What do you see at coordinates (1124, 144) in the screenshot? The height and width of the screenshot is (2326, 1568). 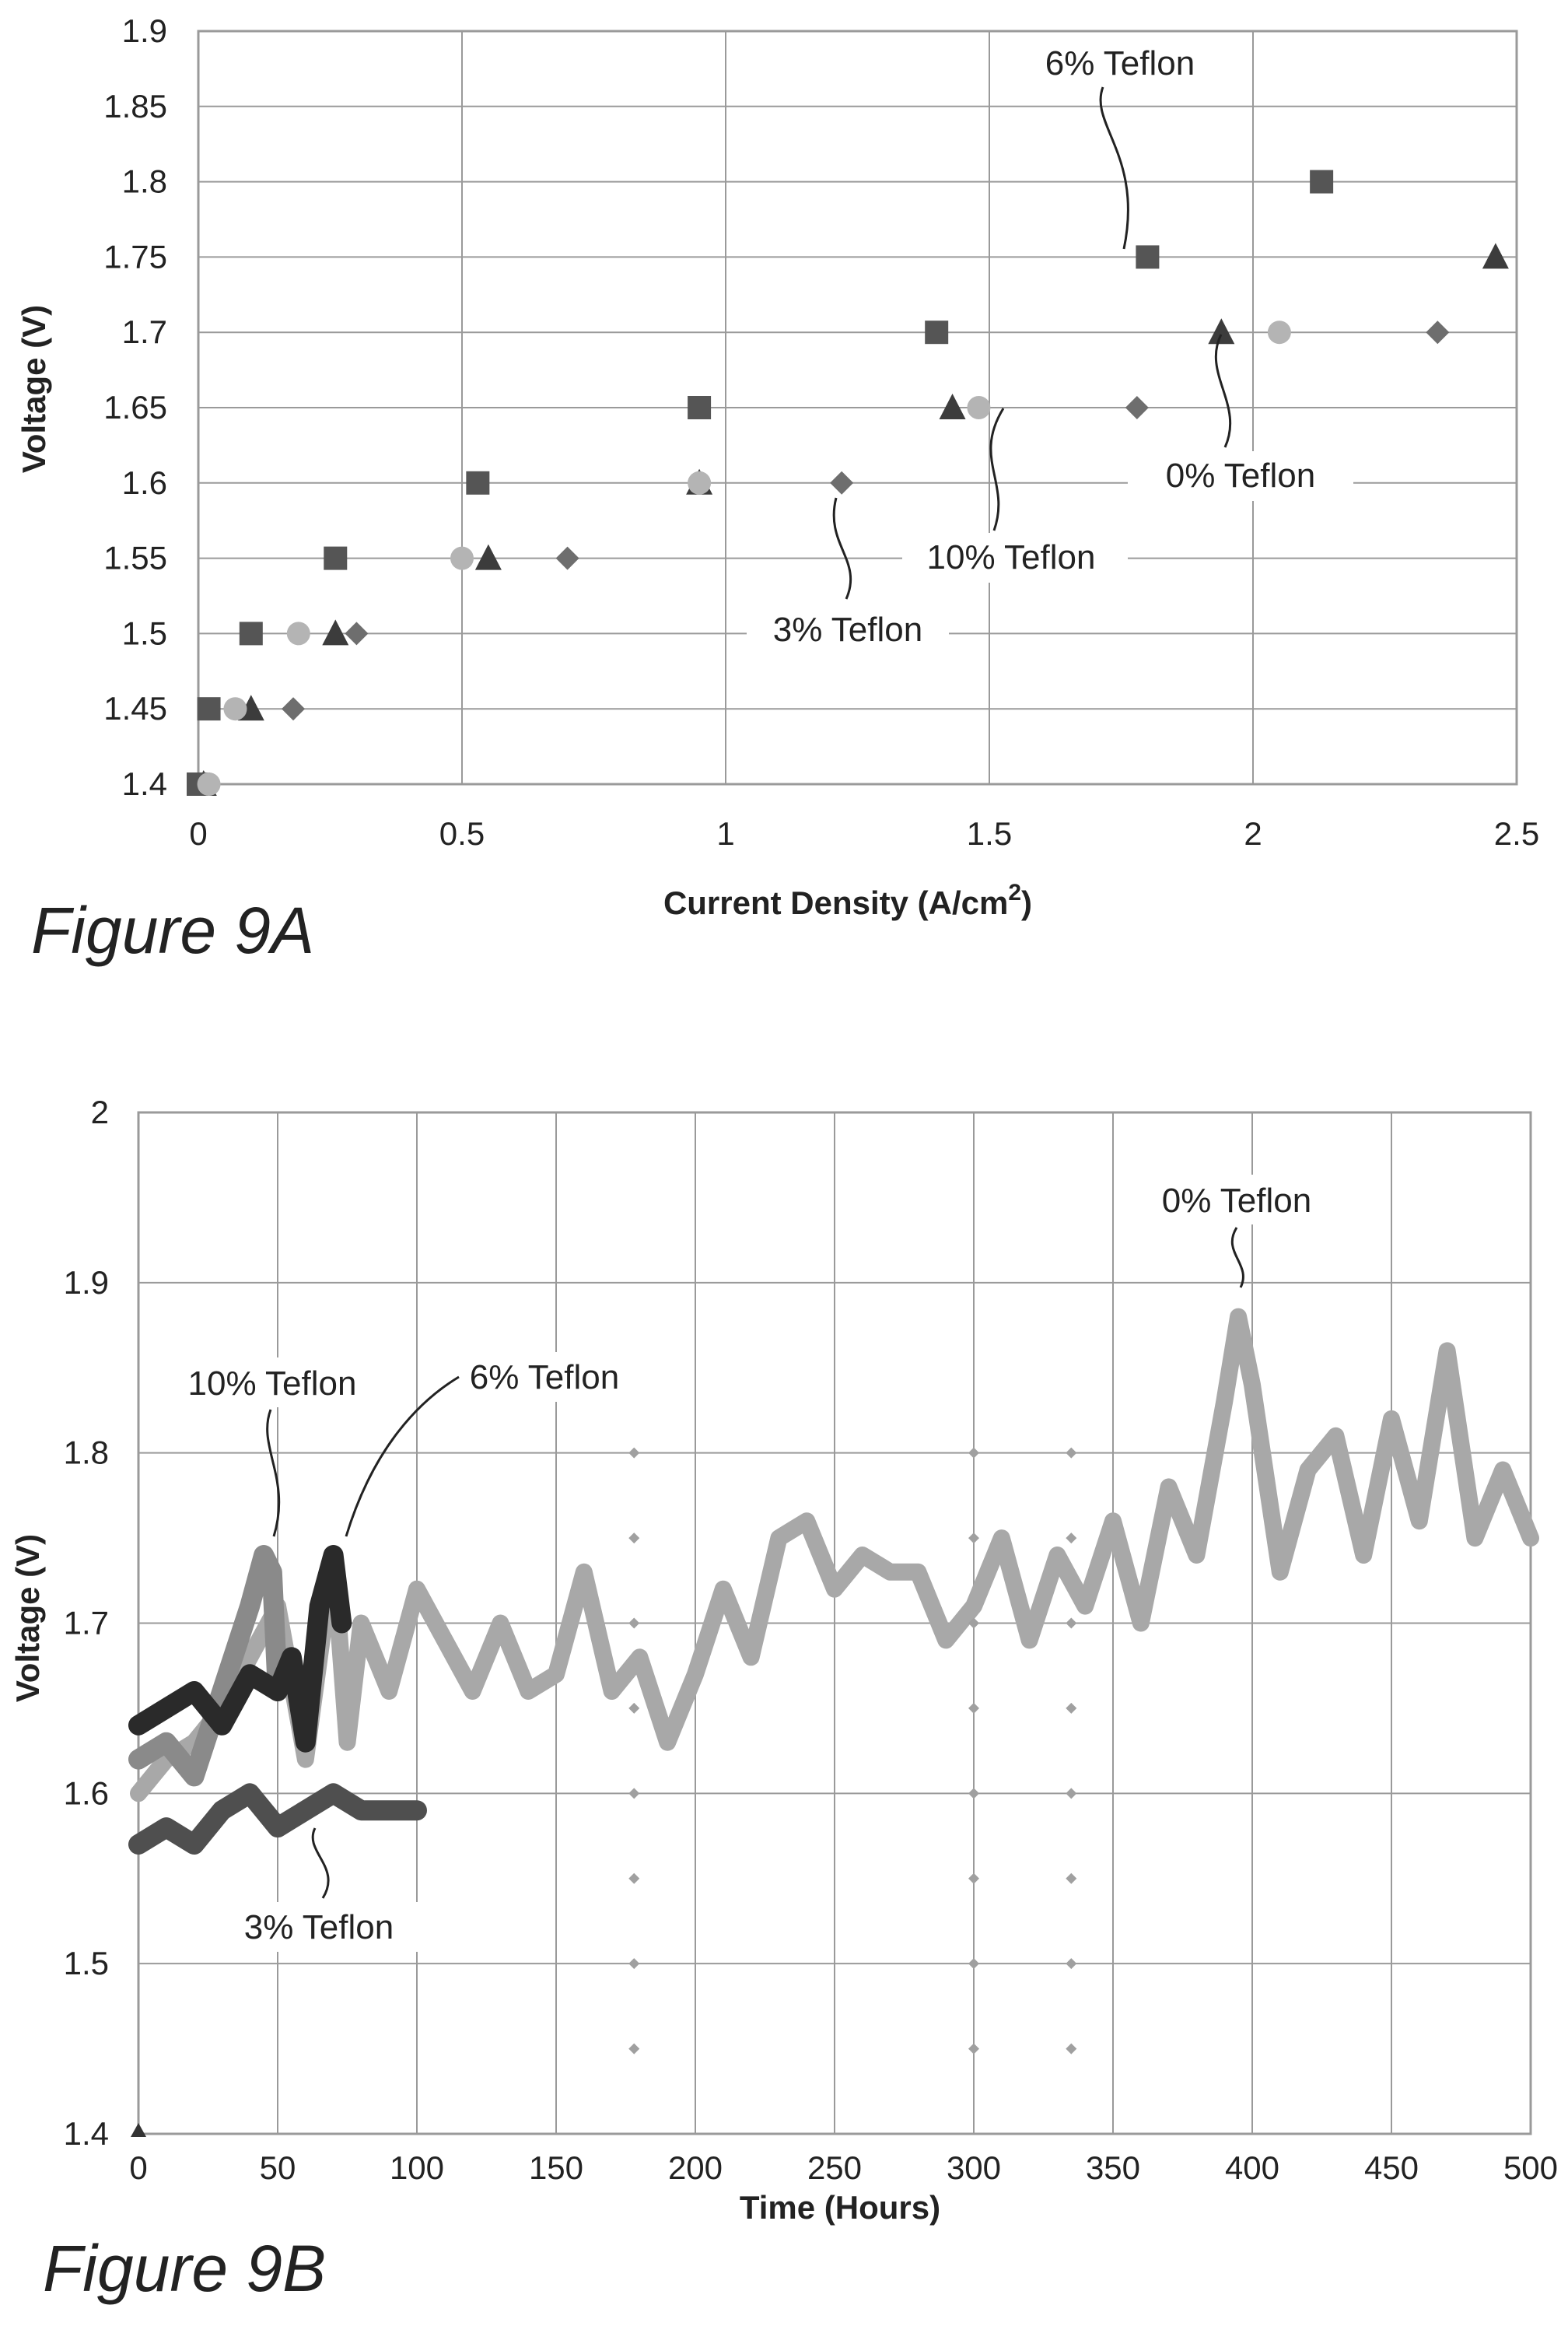 I see `annotation-6pct-9a: 6% Teflon` at bounding box center [1124, 144].